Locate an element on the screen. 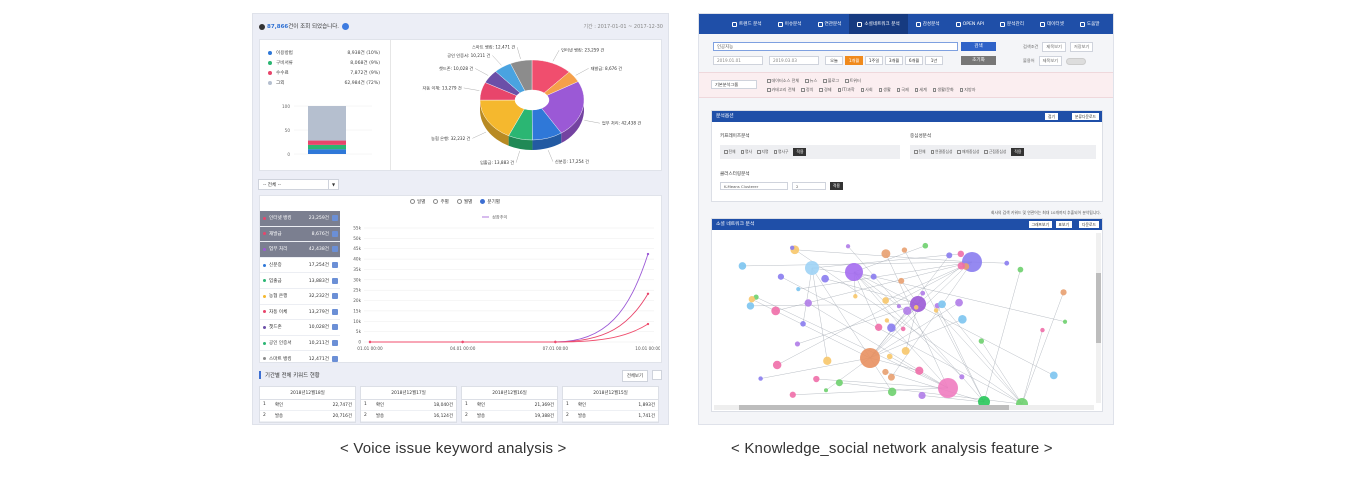  filter-checkbox: 뉴스 is located at coordinates (811, 81).